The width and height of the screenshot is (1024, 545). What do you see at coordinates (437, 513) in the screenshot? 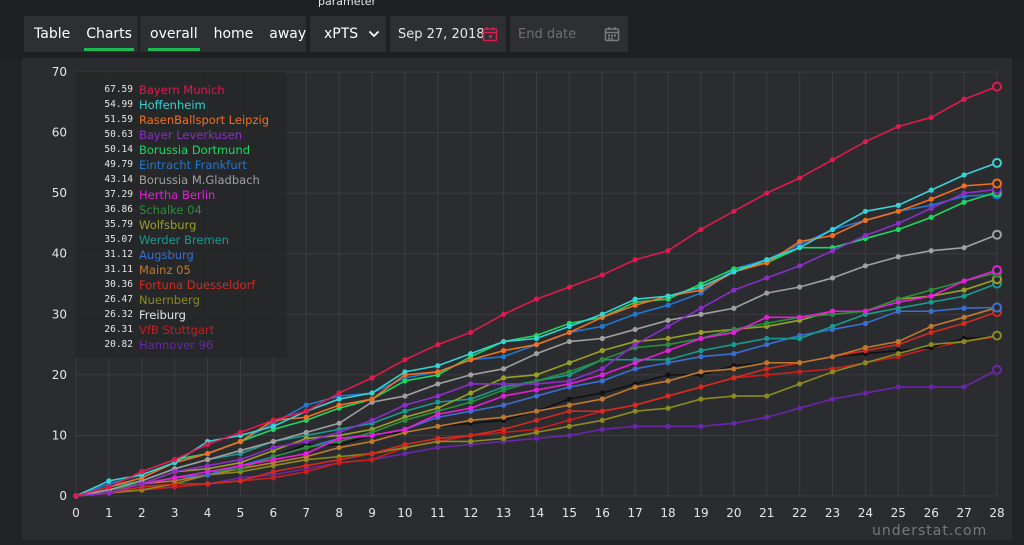
I see `x-tick-label: 11` at bounding box center [437, 513].